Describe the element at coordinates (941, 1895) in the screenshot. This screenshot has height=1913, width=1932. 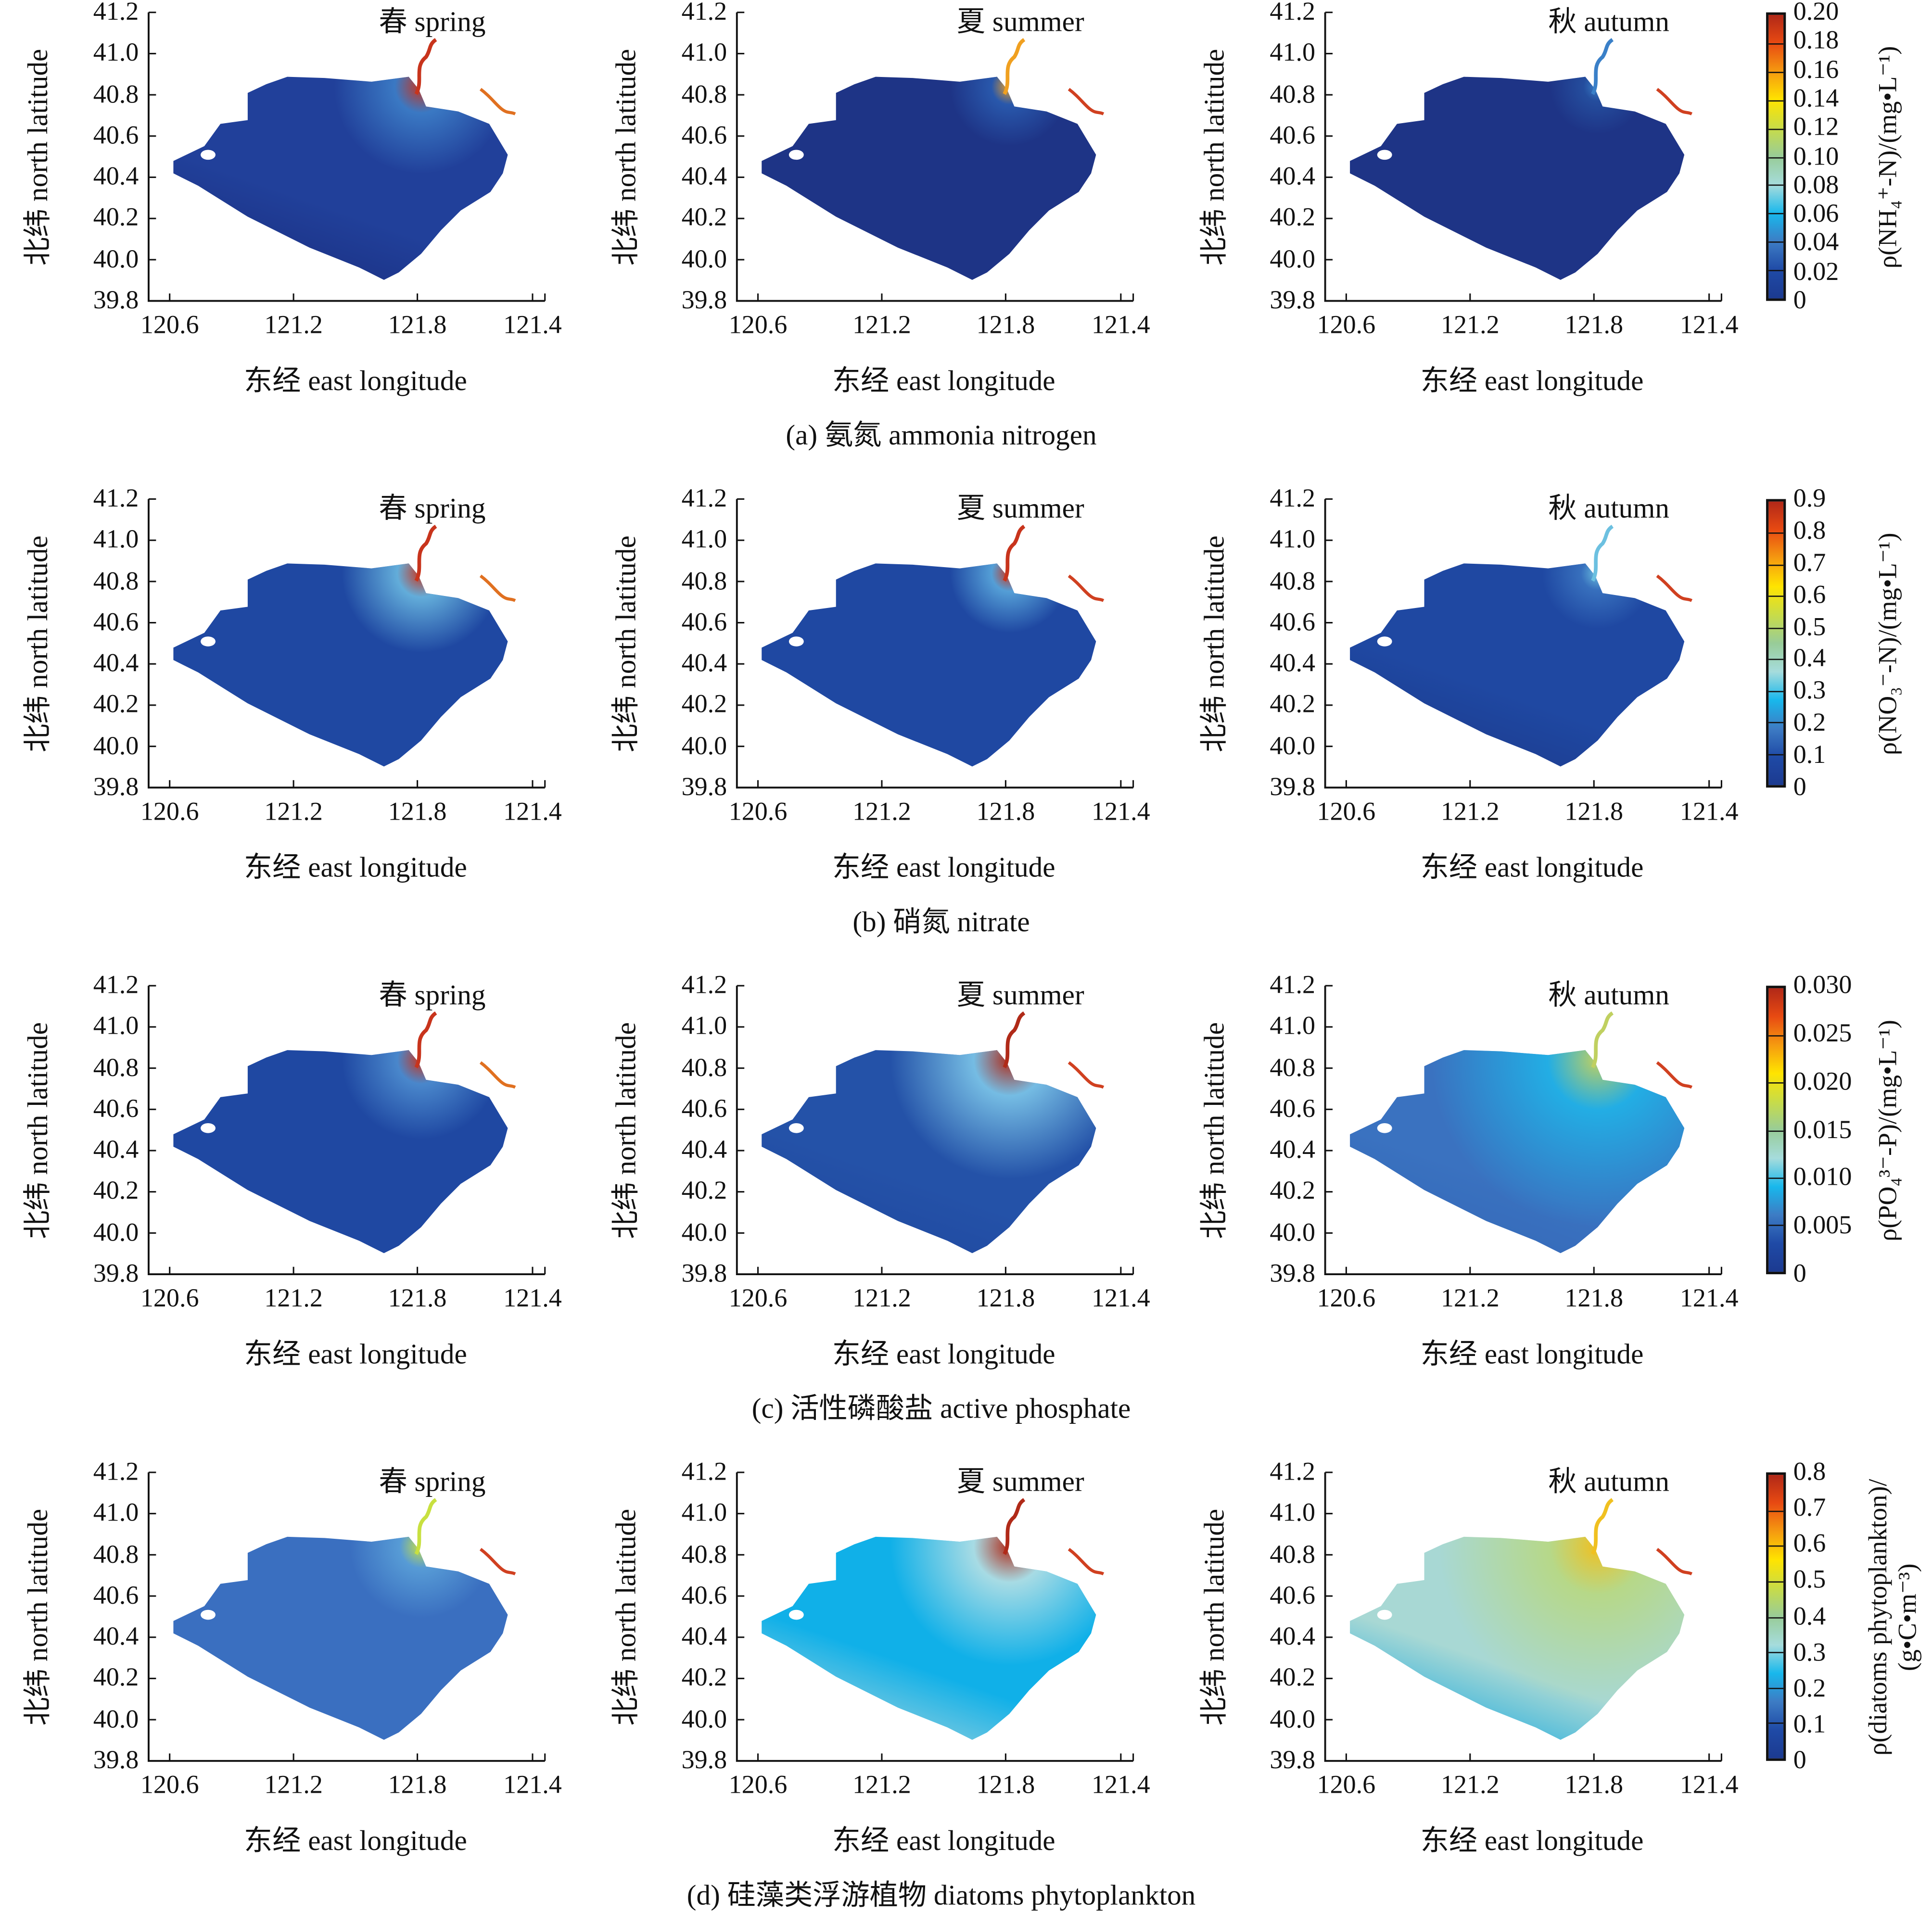
I see `row-caption: (d) 硅藻类浮游植物 diatoms phytoplankton` at that location.